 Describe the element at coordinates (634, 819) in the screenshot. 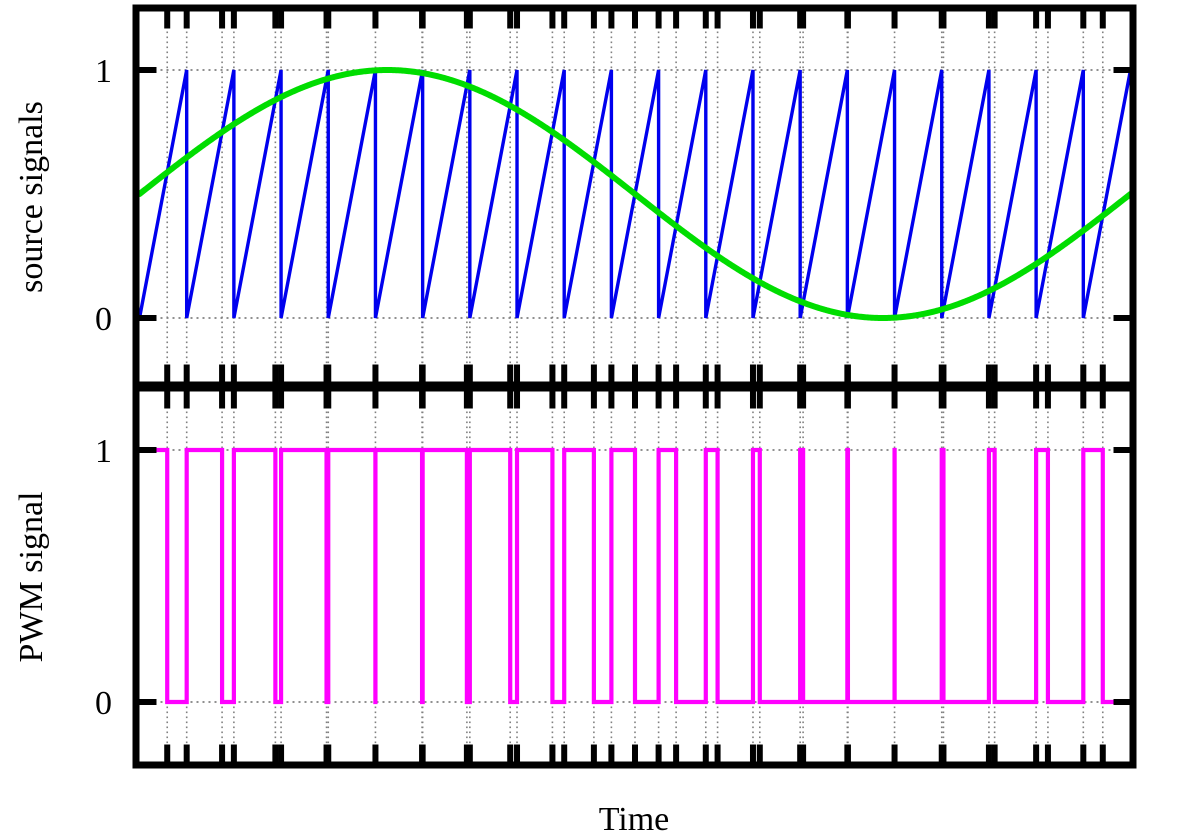

I see `x-axis-label: Time` at that location.